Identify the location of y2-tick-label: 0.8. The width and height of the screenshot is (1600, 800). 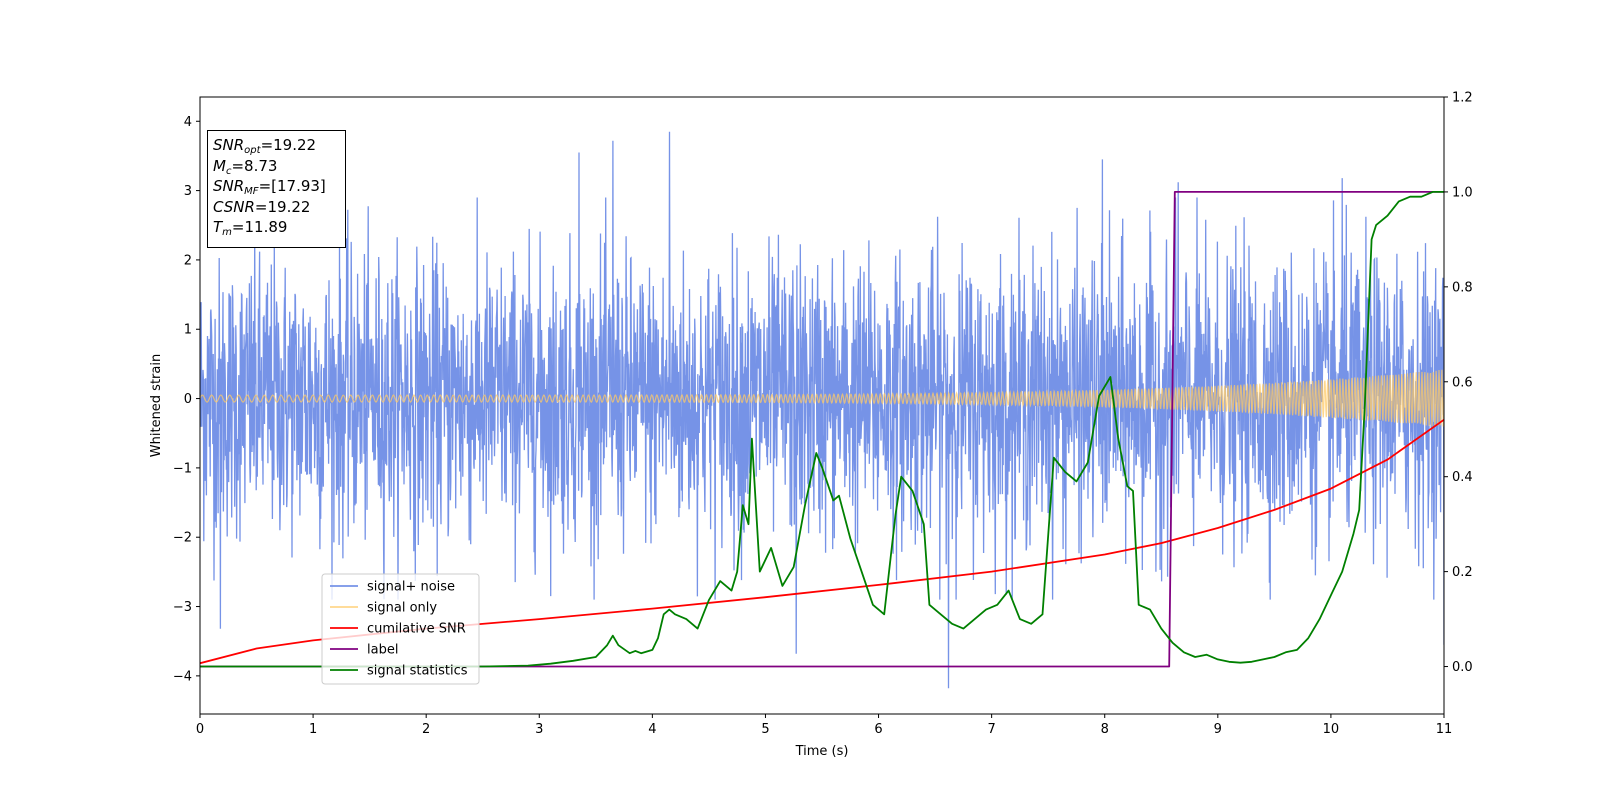
(1462, 287).